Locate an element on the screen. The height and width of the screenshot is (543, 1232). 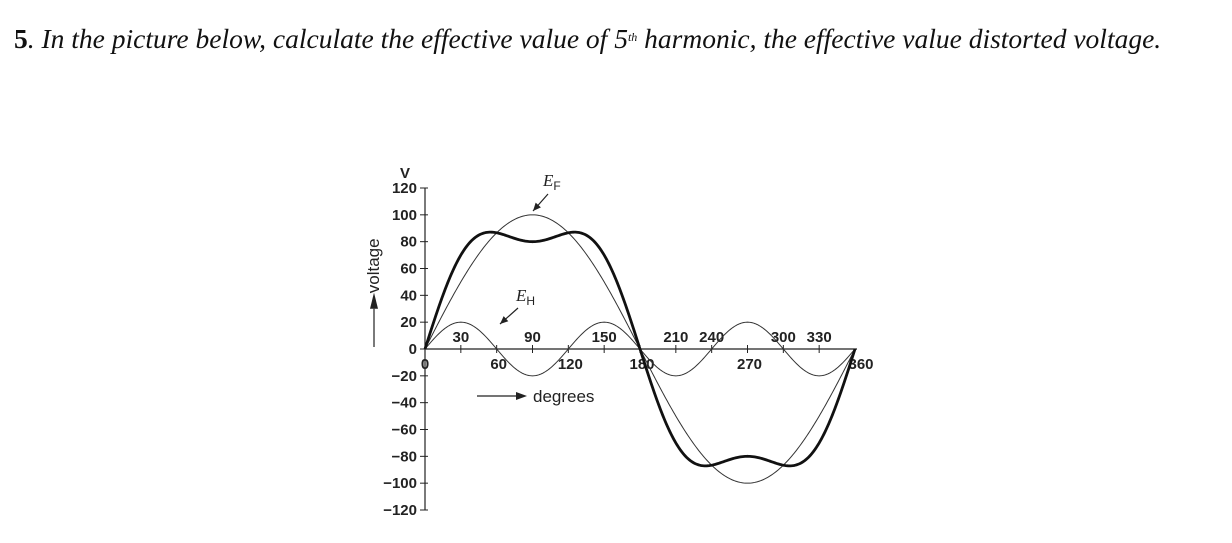
y-unit-label: V is located at coordinates (405, 173).